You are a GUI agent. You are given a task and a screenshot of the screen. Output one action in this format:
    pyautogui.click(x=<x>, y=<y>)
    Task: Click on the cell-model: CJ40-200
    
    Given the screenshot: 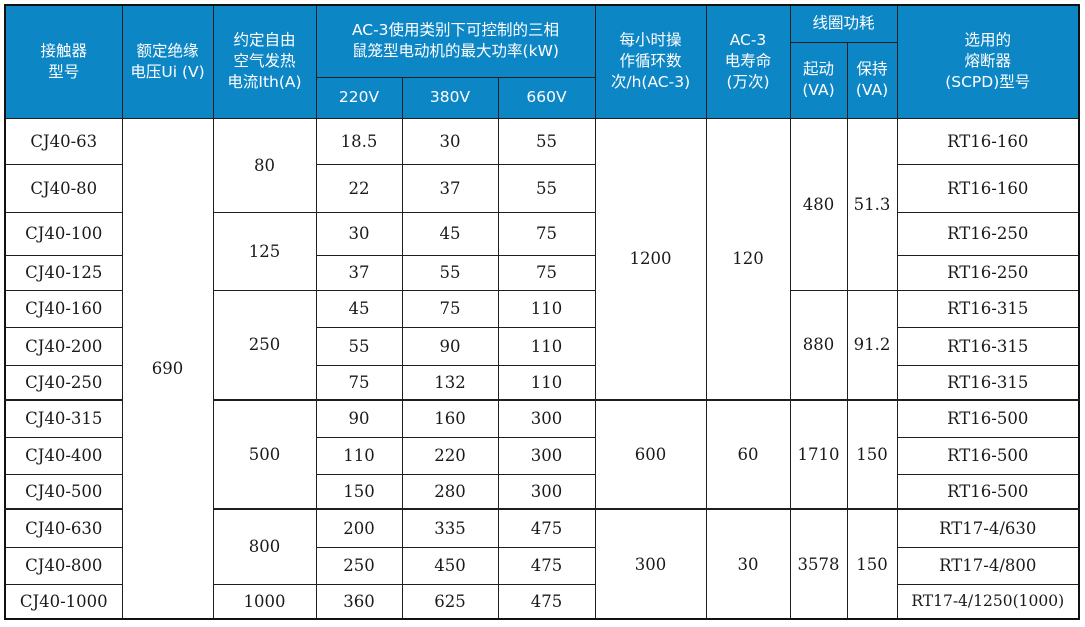 What is the action you would take?
    pyautogui.click(x=63, y=346)
    